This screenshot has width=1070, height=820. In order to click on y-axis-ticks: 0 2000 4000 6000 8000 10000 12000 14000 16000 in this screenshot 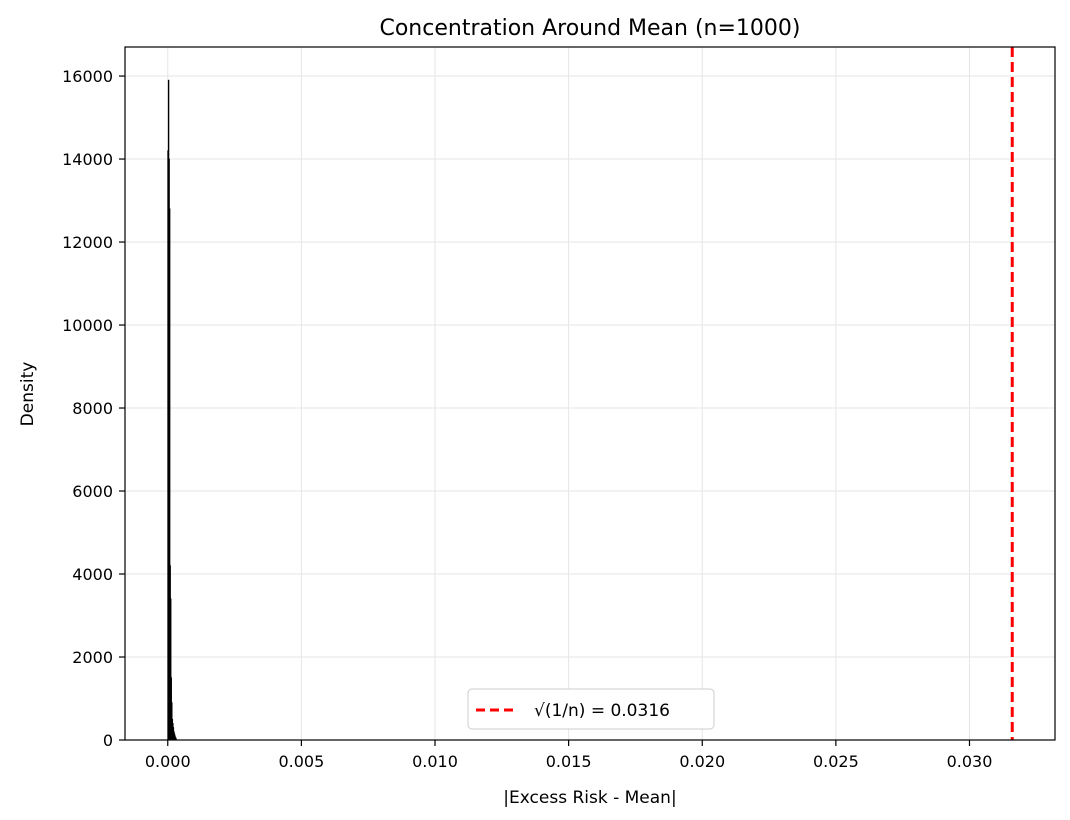, I will do `click(93, 408)`.